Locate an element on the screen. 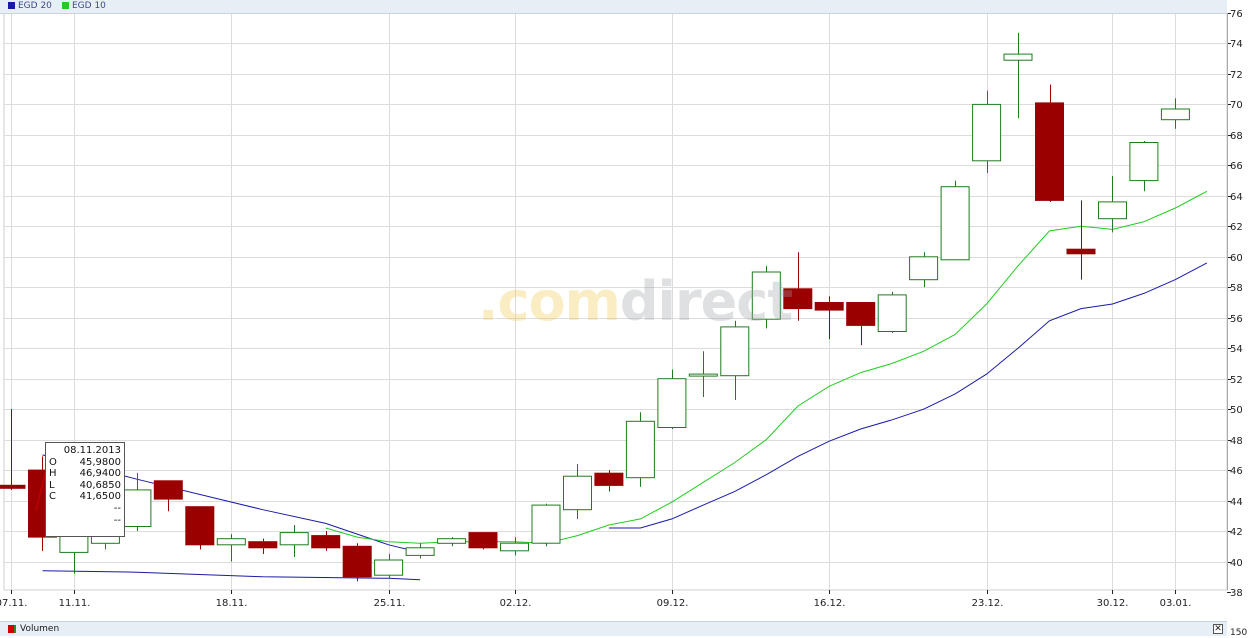 This screenshot has height=638, width=1250. tooltip-extra-2: -- is located at coordinates (117, 520).